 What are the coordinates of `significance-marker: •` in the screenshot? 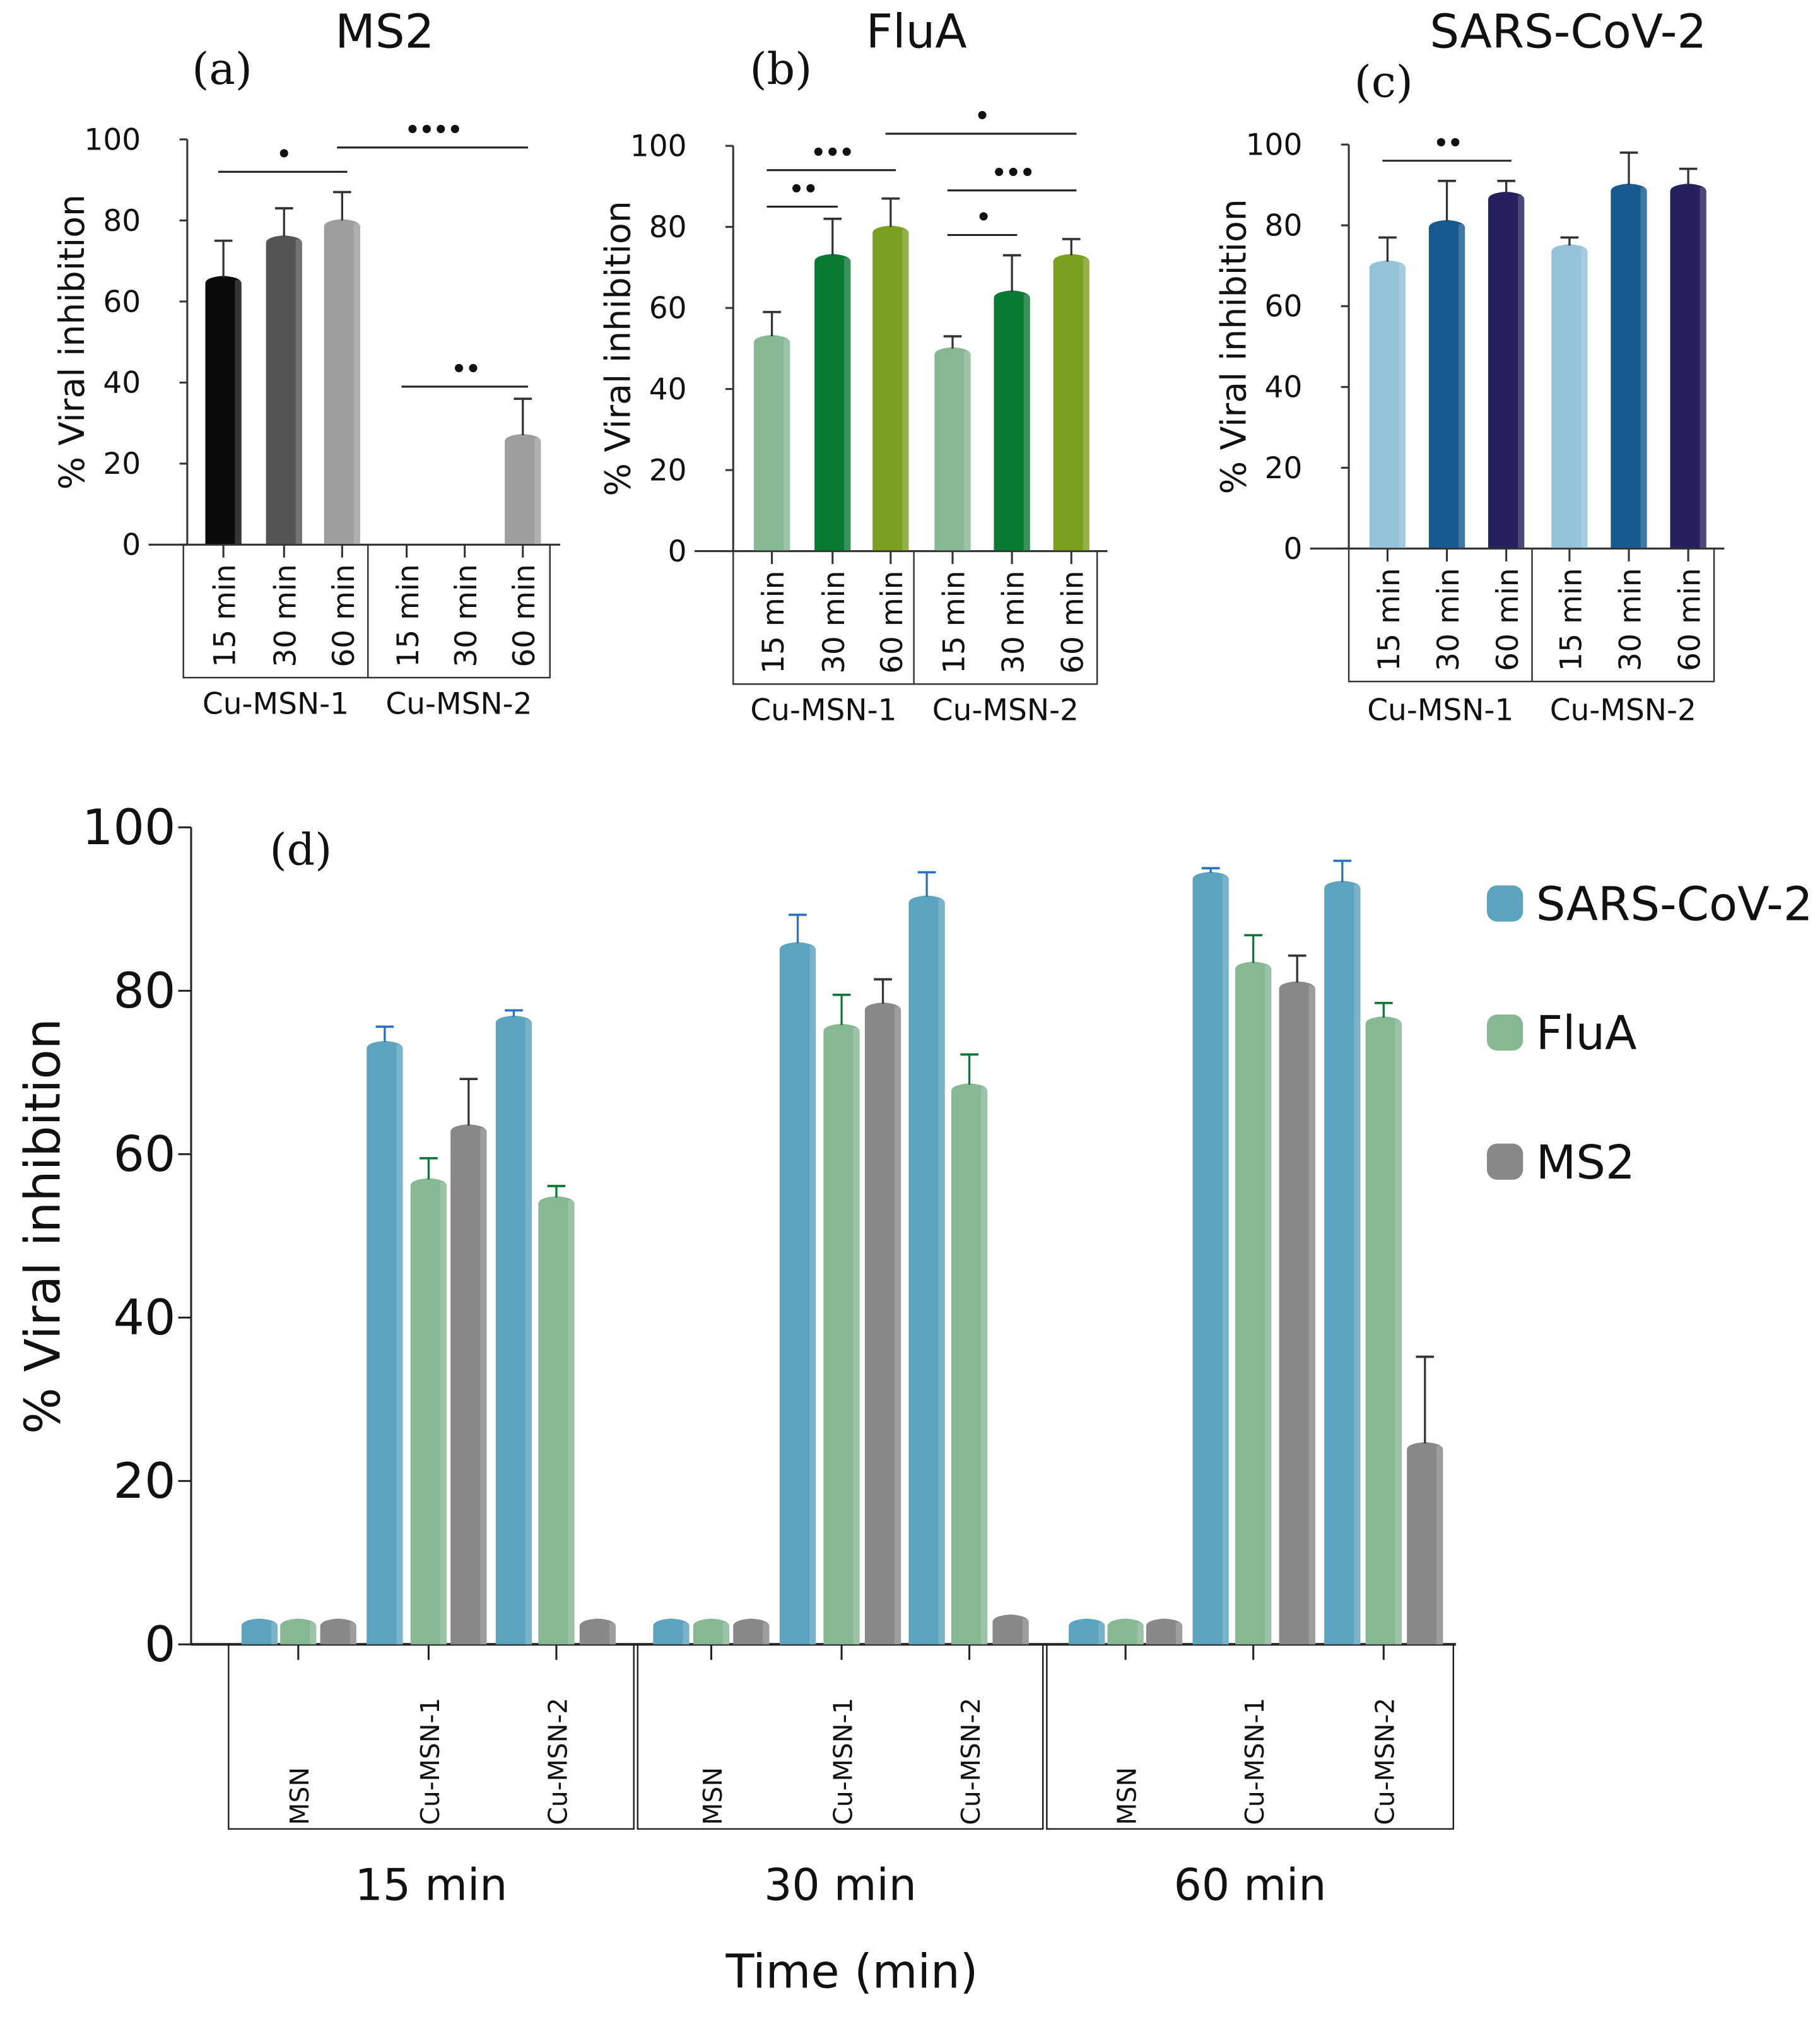 It's located at (283, 154).